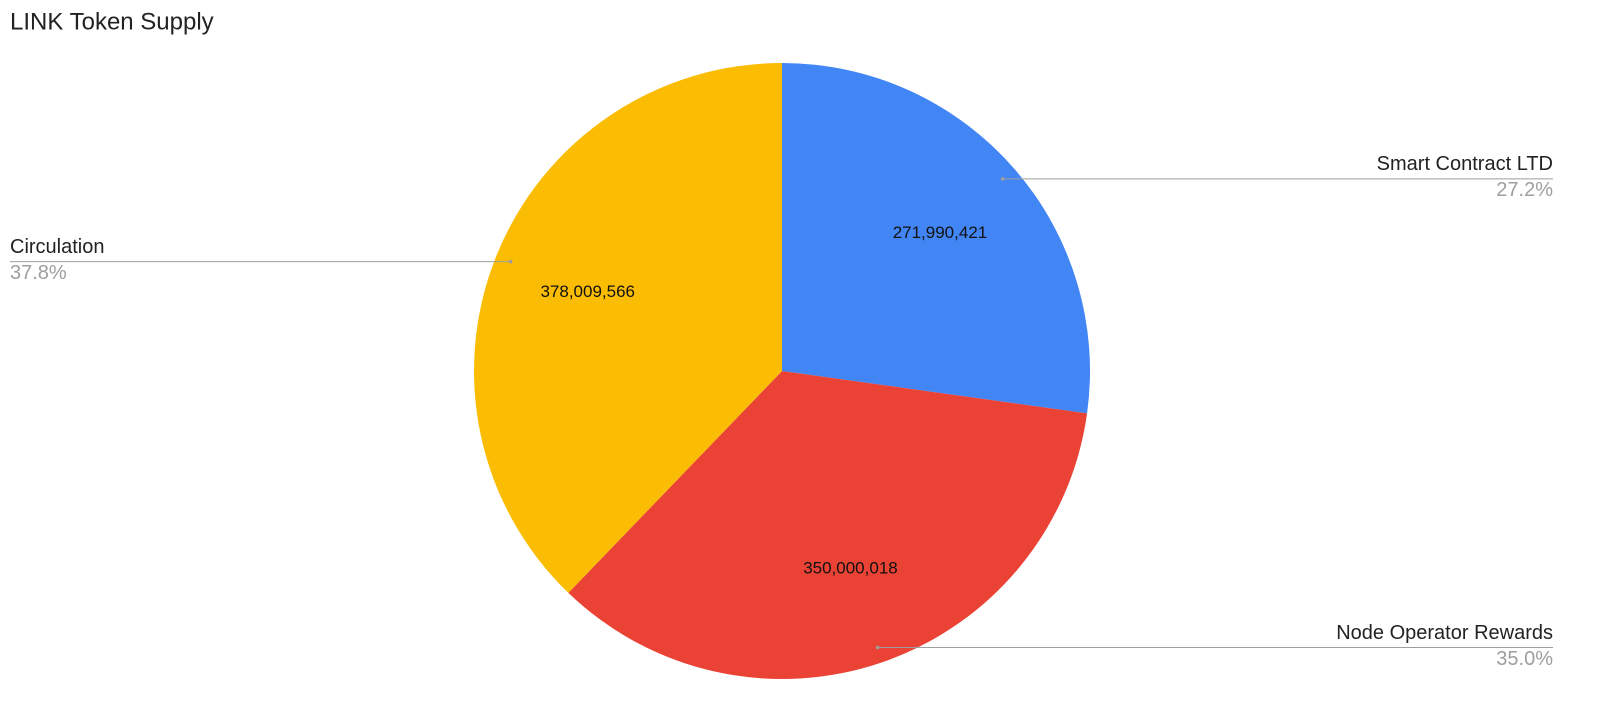 The image size is (1600, 701). Describe the element at coordinates (38, 273) in the screenshot. I see `percent-label: 37.8%` at that location.